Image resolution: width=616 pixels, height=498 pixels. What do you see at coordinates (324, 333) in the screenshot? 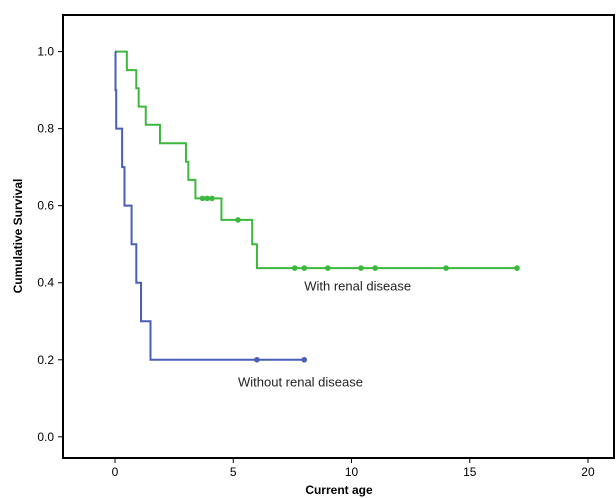
I see `annotations-layer: With renal disease Without renal disease` at bounding box center [324, 333].